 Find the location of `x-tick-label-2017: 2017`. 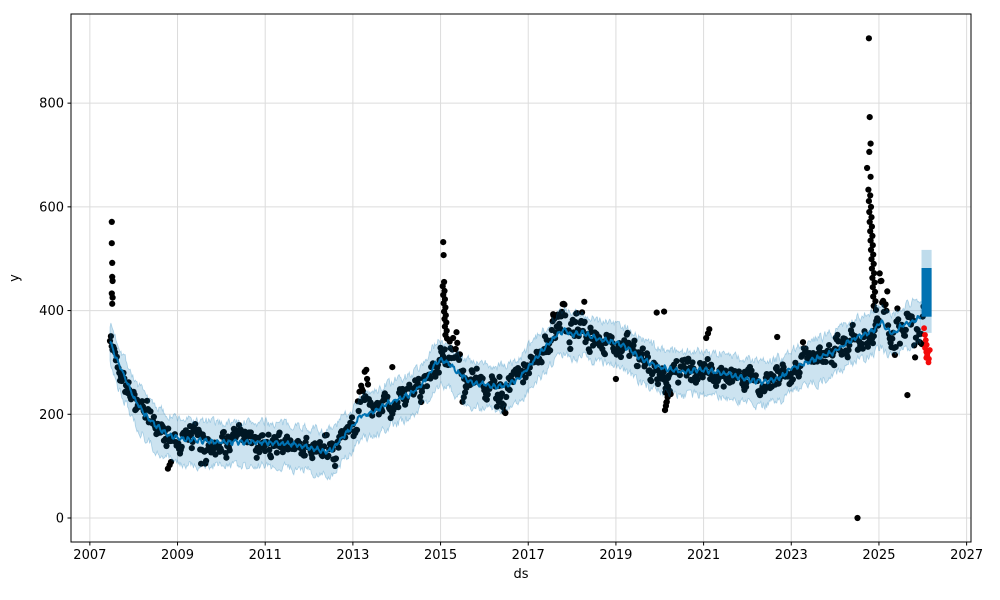

x-tick-label-2017: 2017 is located at coordinates (528, 555).